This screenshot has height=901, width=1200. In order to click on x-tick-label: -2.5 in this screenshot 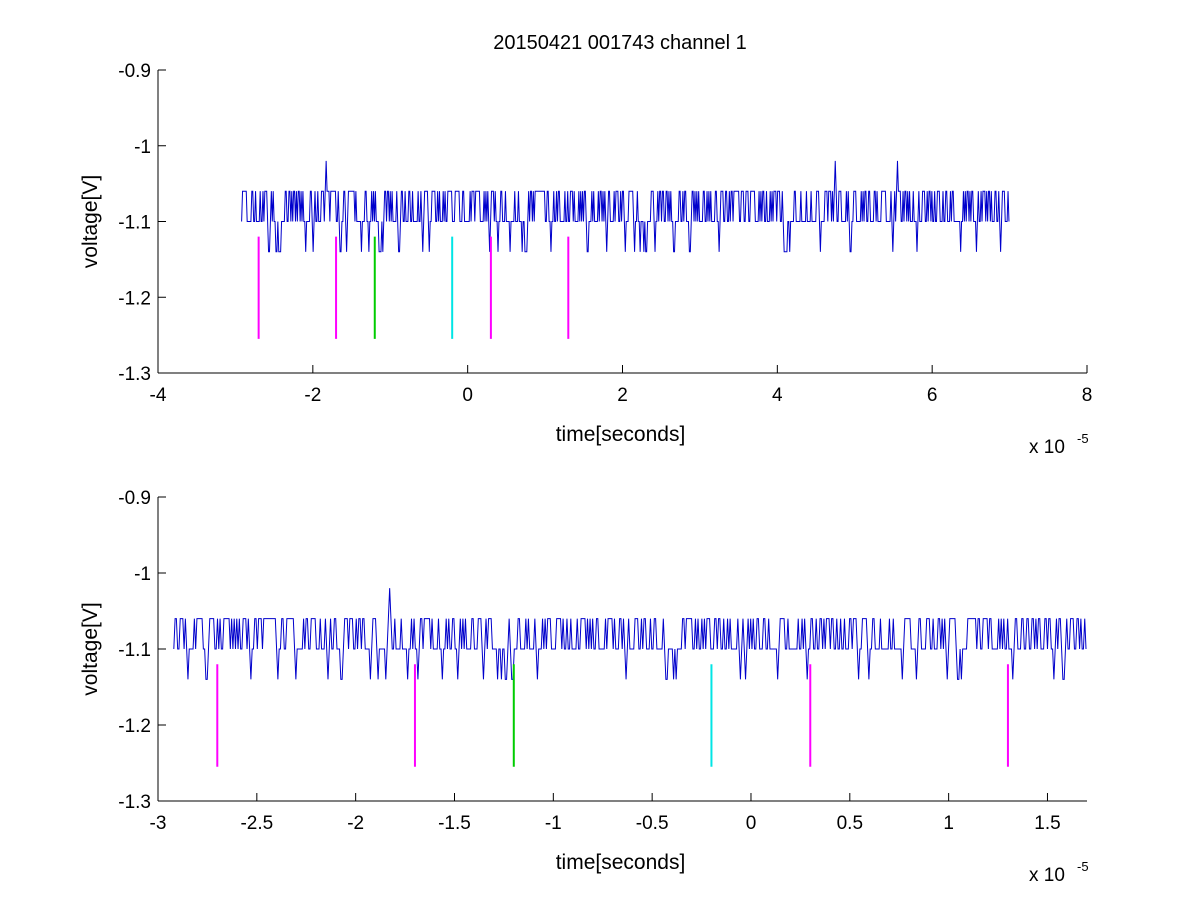, I will do `click(256, 823)`.